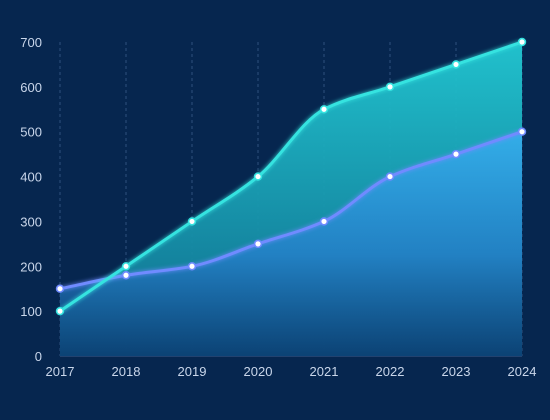  Describe the element at coordinates (522, 42) in the screenshot. I see `point-series-1-2024` at that location.